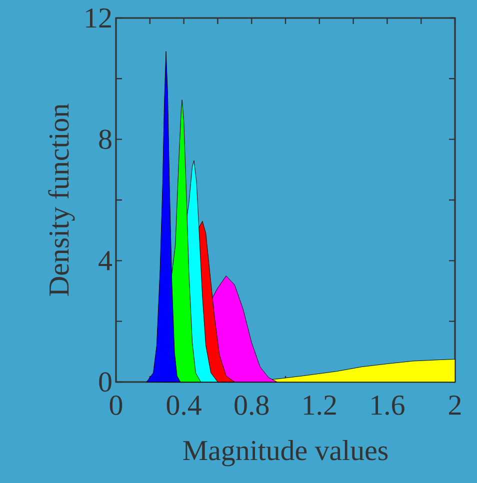 The image size is (477, 483). I want to click on y-tick-label: 4, so click(105, 260).